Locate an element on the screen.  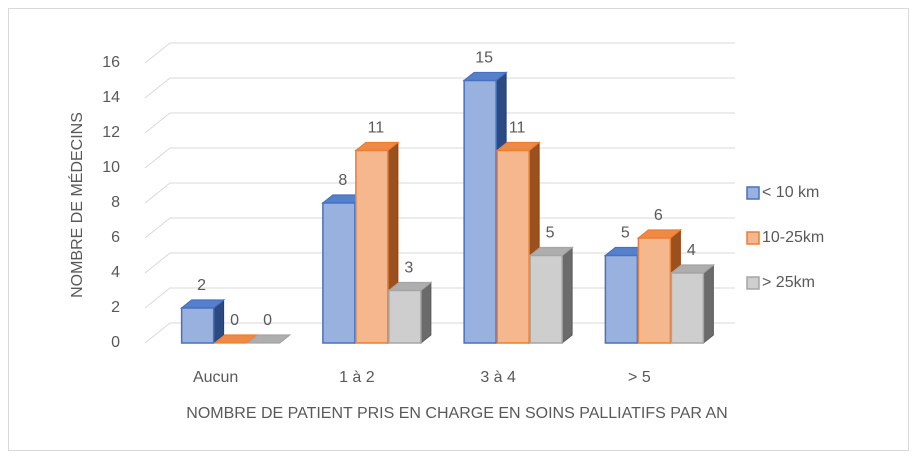
y-tick-label: 14 is located at coordinates (111, 97).